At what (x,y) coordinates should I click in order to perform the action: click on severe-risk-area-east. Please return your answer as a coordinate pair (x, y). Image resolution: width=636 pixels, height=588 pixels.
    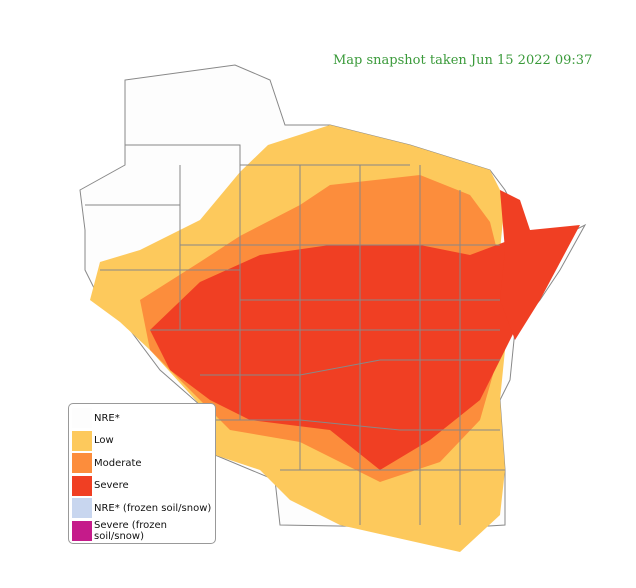
    Looking at the image, I should click on (540, 265).